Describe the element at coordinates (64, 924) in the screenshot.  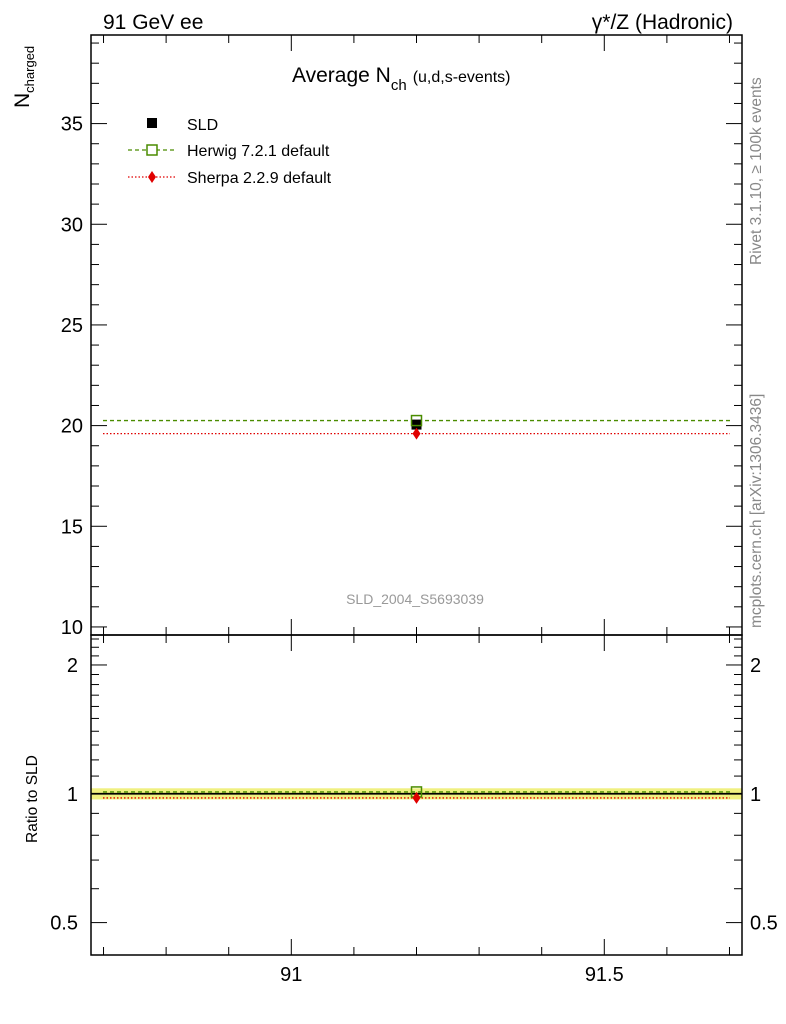
I see `ratio-y-tick-label-left: 0.5` at that location.